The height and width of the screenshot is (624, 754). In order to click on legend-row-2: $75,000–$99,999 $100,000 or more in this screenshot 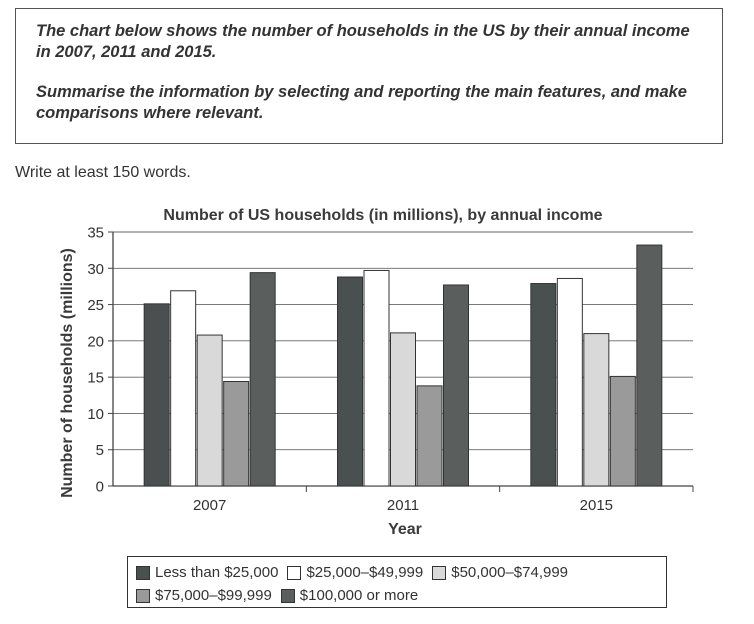, I will do `click(401, 595)`.